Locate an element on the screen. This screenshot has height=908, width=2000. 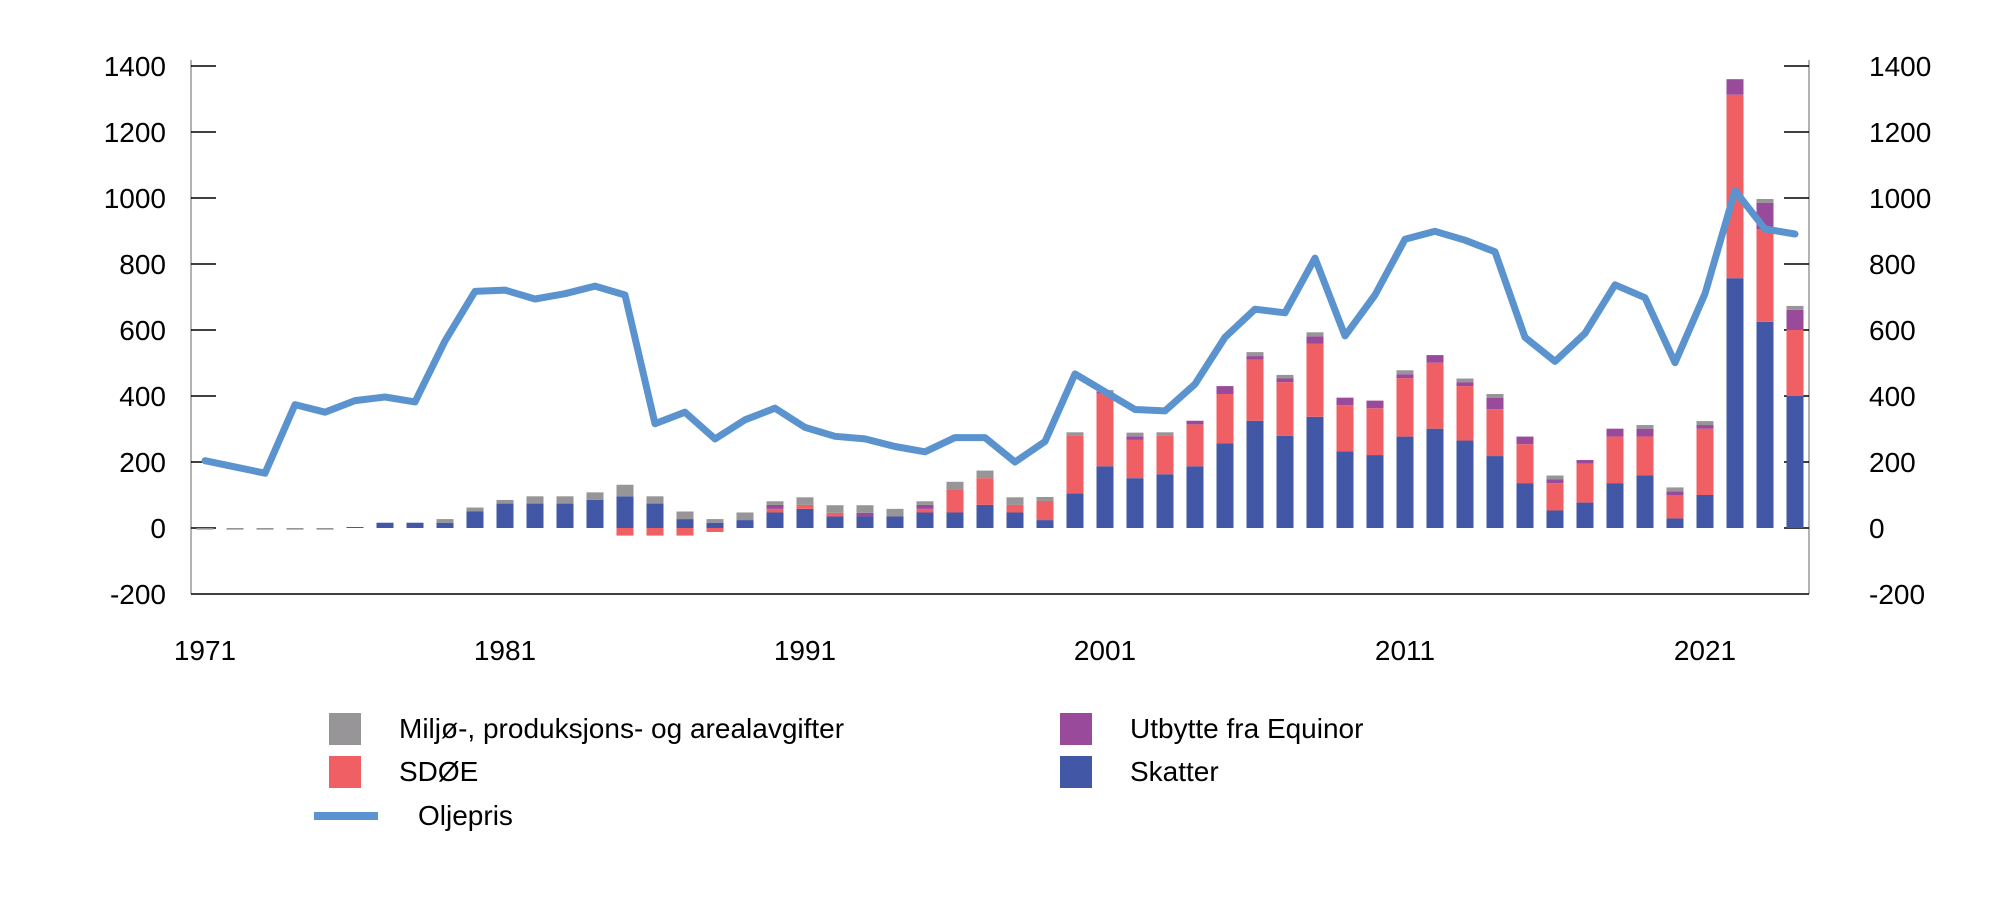
bar-milj-produksjons-og-arealavgifter-1975 is located at coordinates (325, 529).